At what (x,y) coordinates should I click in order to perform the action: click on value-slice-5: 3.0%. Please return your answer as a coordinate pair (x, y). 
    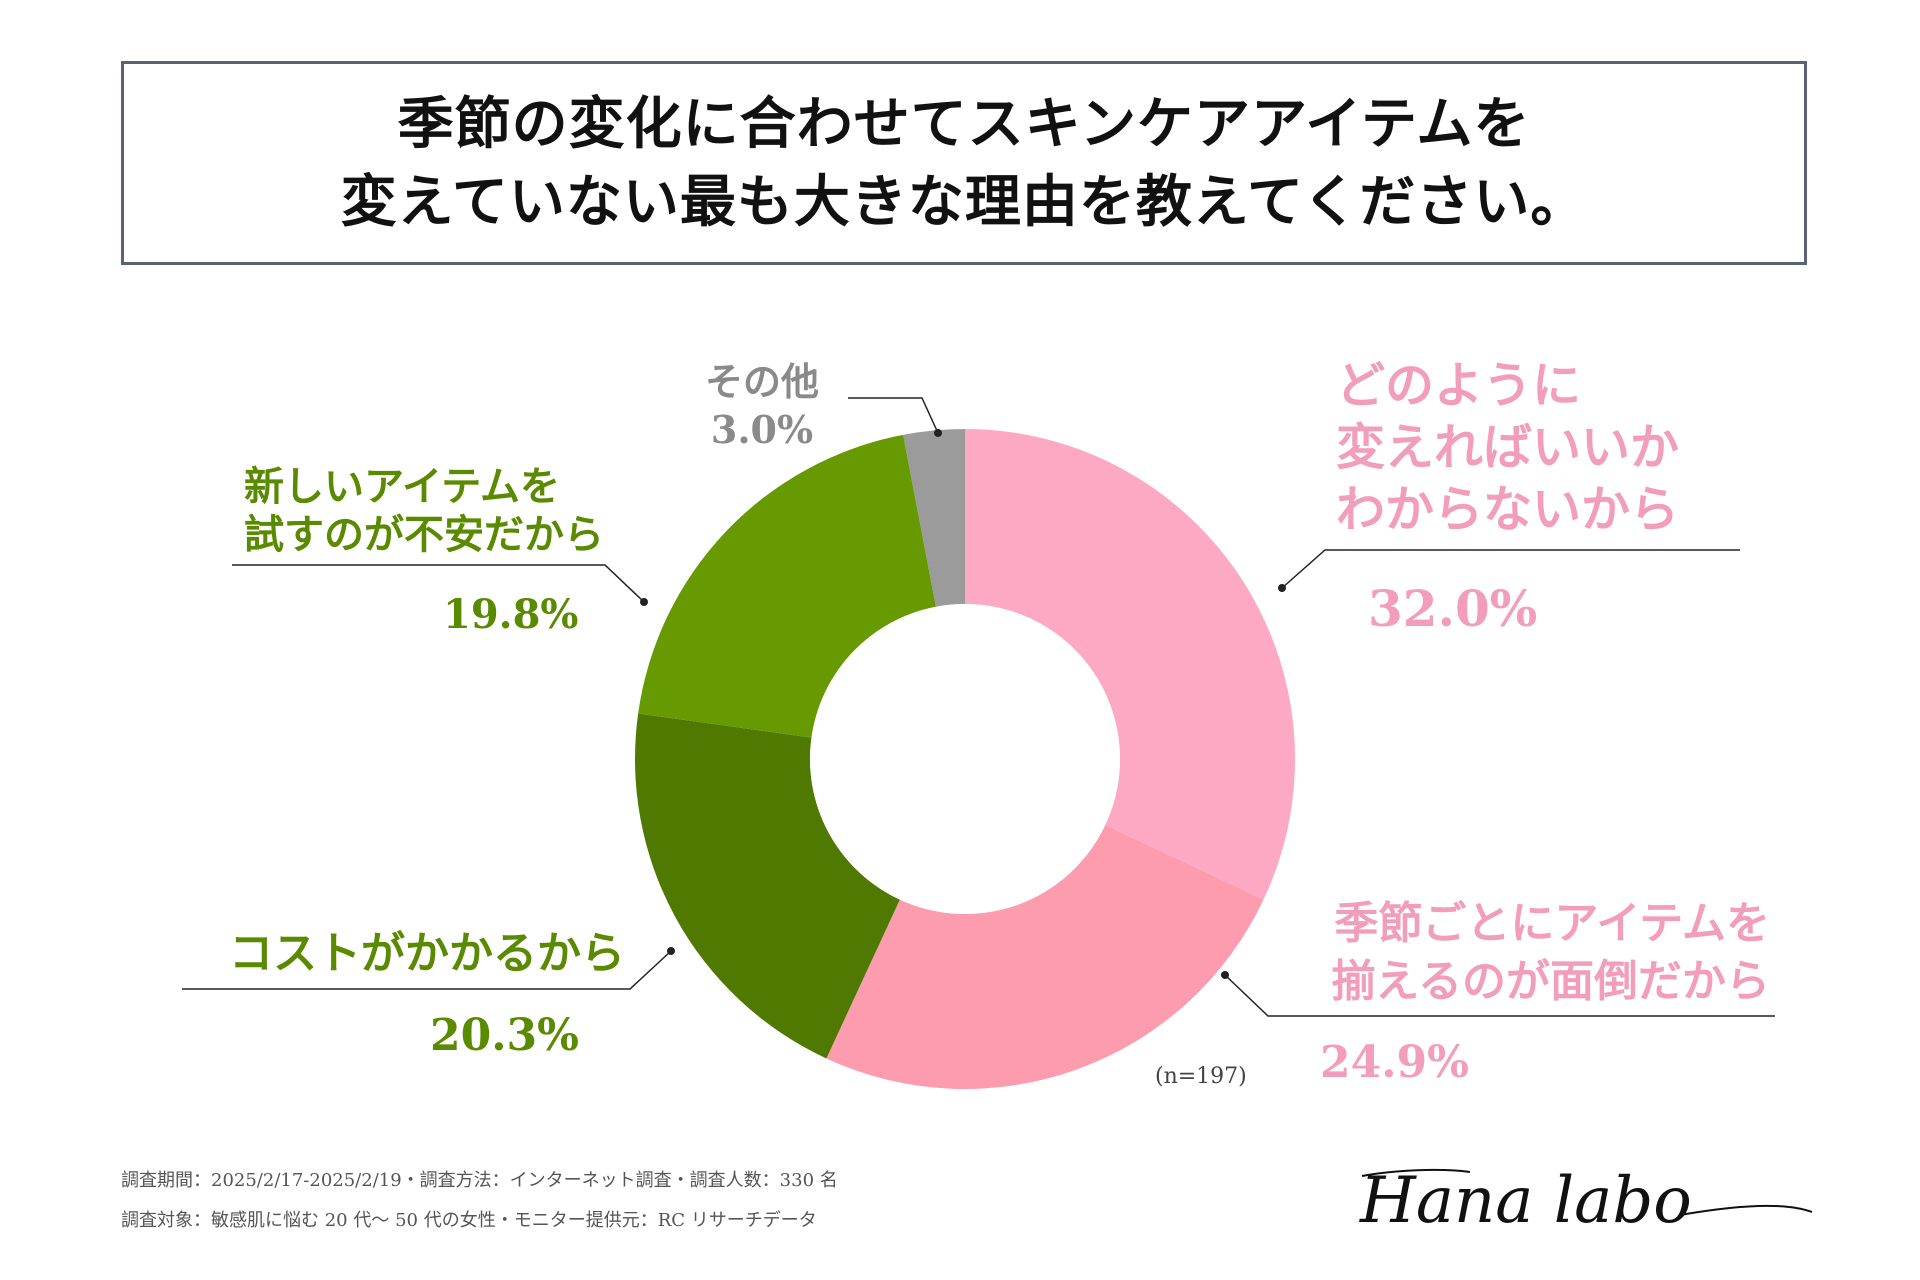
    Looking at the image, I should click on (762, 429).